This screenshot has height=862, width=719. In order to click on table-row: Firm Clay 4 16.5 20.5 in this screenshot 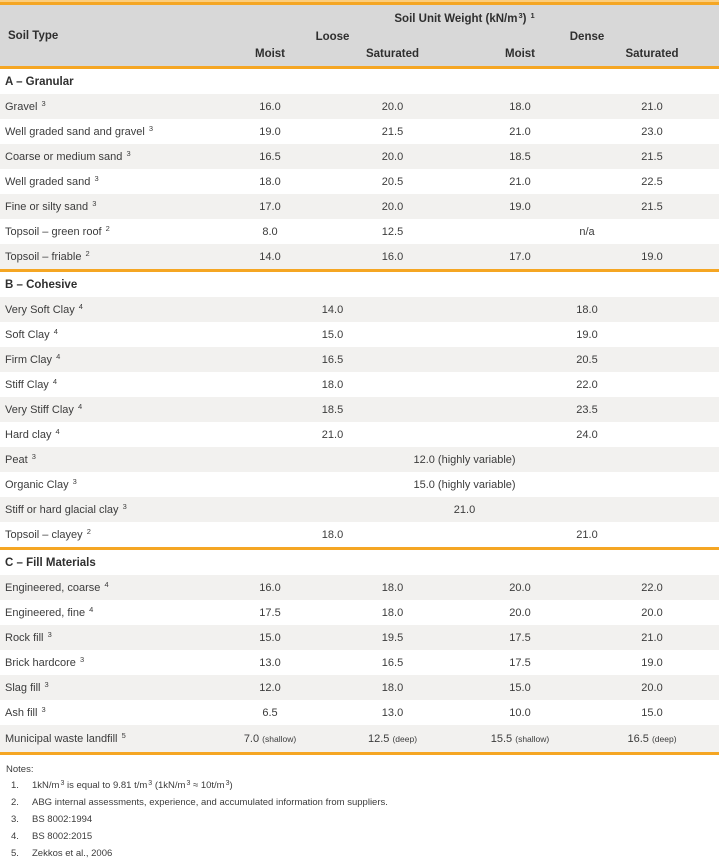, I will do `click(359, 359)`.